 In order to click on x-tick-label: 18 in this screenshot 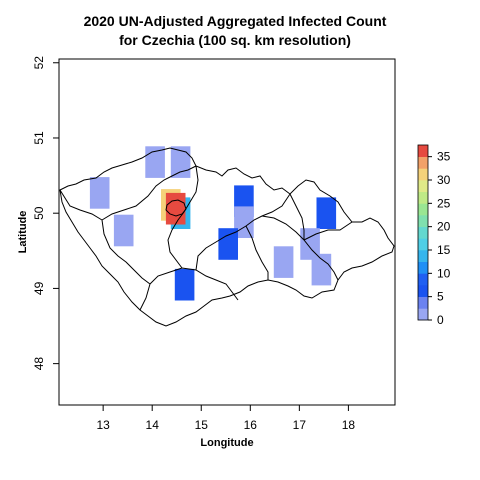, I will do `click(349, 425)`.